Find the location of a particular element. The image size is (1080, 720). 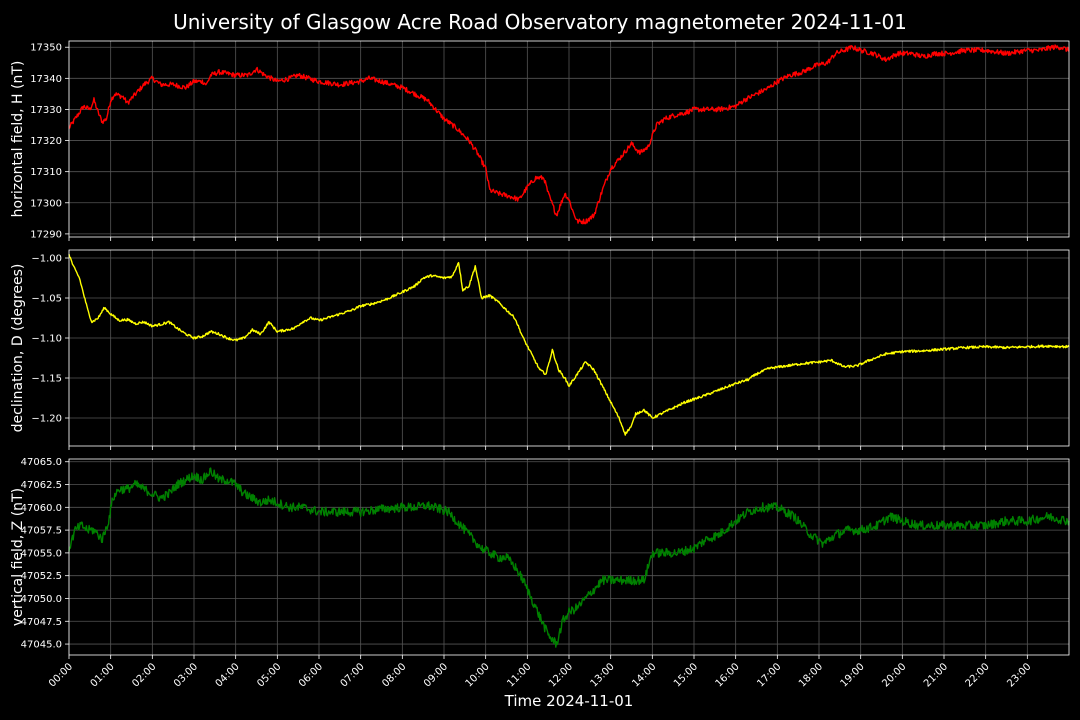

x-tick-label: 00:00 is located at coordinates (61, 675).